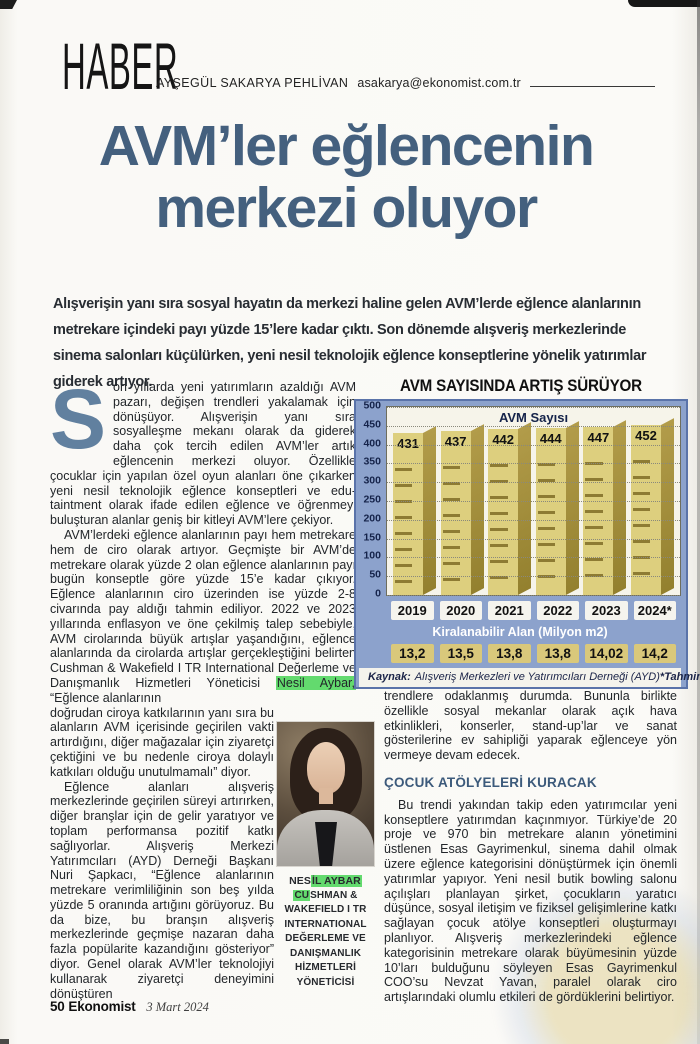  What do you see at coordinates (326, 844) in the screenshot?
I see `photo-black-top` at bounding box center [326, 844].